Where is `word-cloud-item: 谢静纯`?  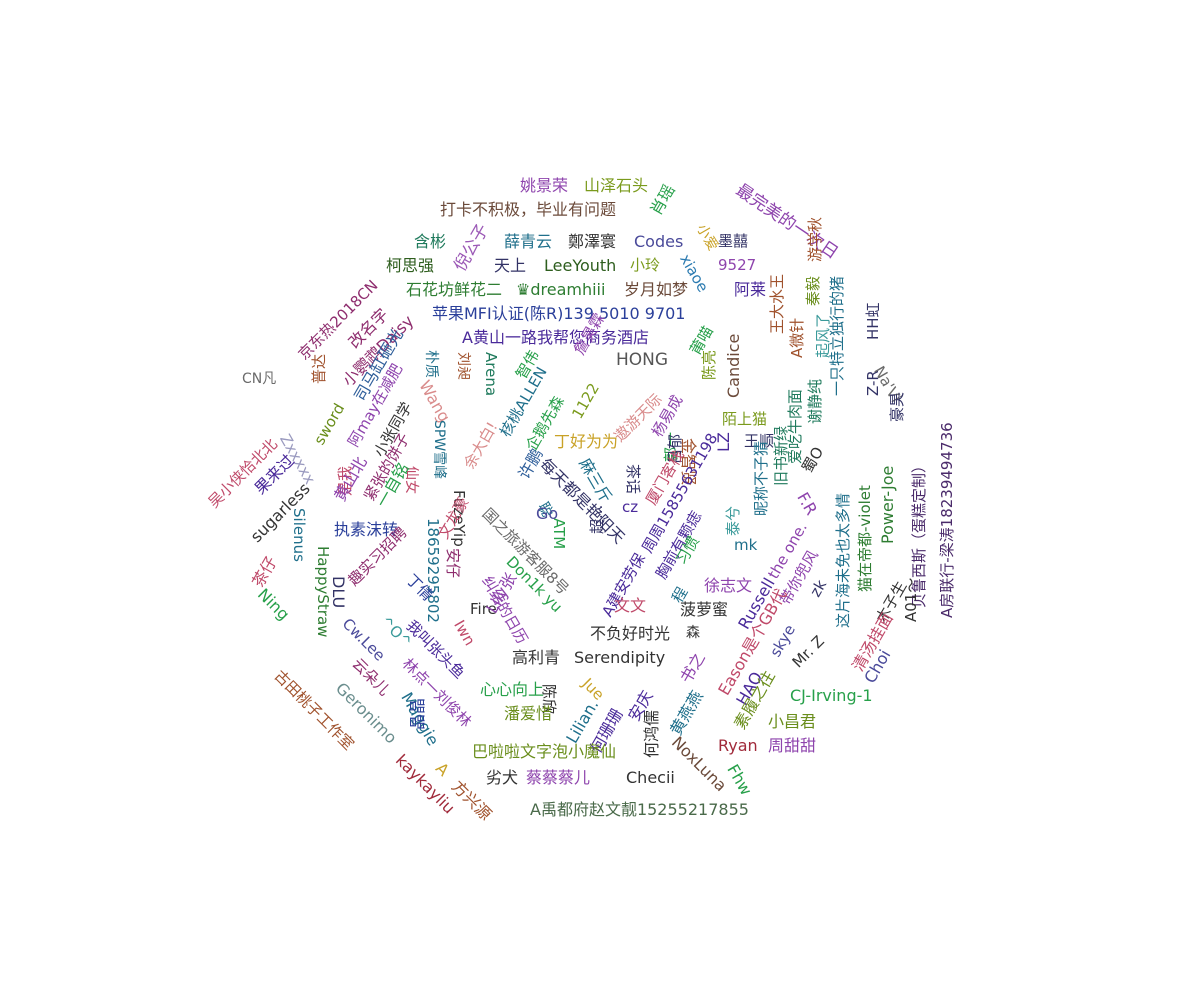
word-cloud-item: 谢静纯 is located at coordinates (815, 401).